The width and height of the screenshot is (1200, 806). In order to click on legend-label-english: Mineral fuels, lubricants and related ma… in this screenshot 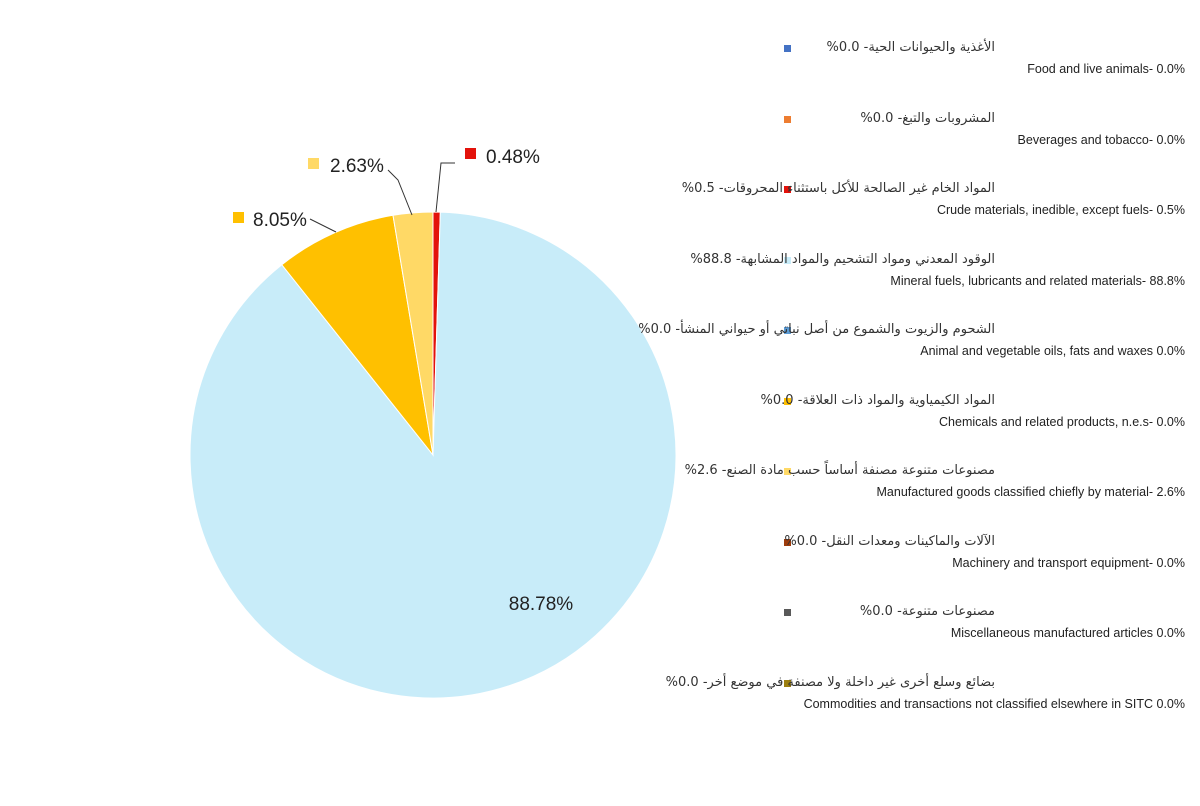, I will do `click(1037, 280)`.